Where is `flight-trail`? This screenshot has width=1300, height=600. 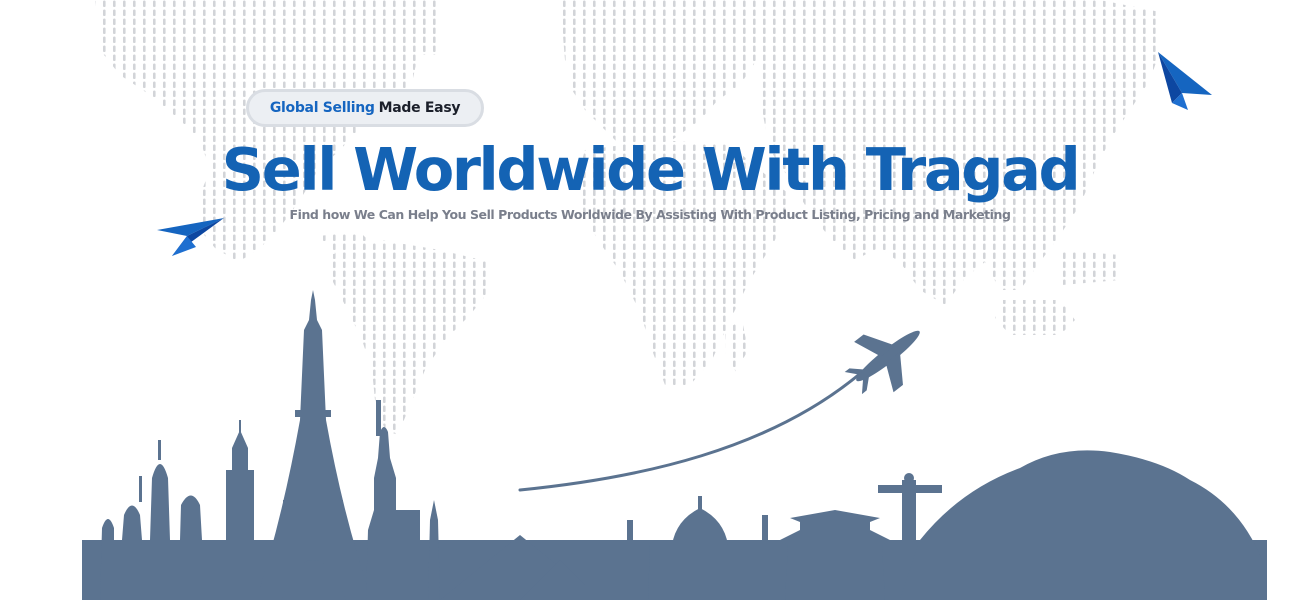 flight-trail is located at coordinates (691, 431).